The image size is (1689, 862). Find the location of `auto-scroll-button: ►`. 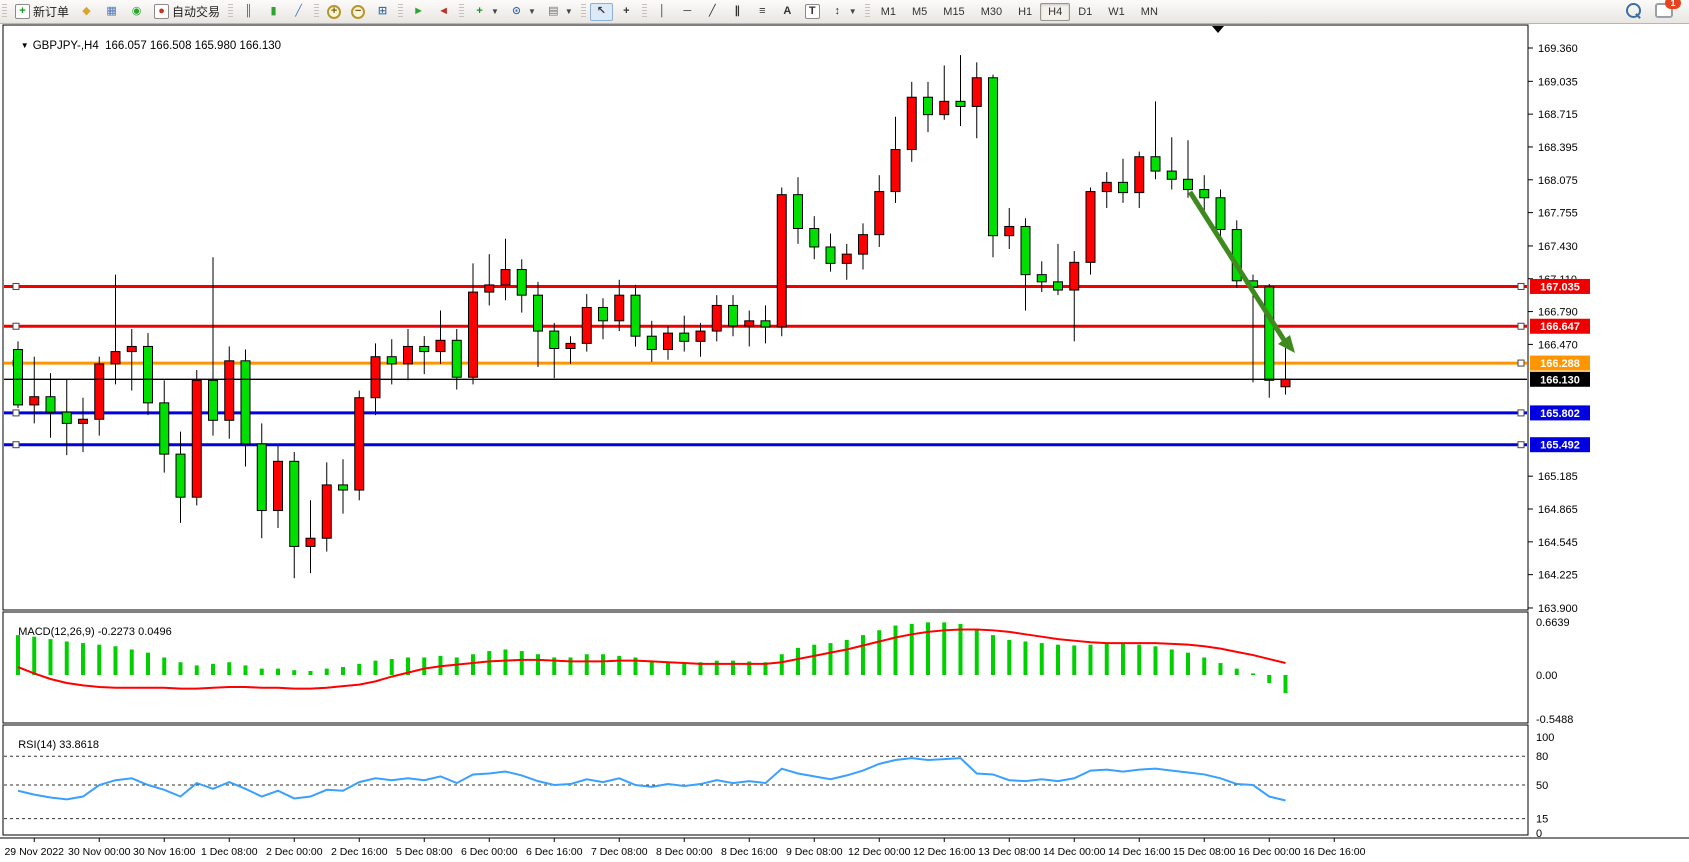

auto-scroll-button: ► is located at coordinates (418, 12).